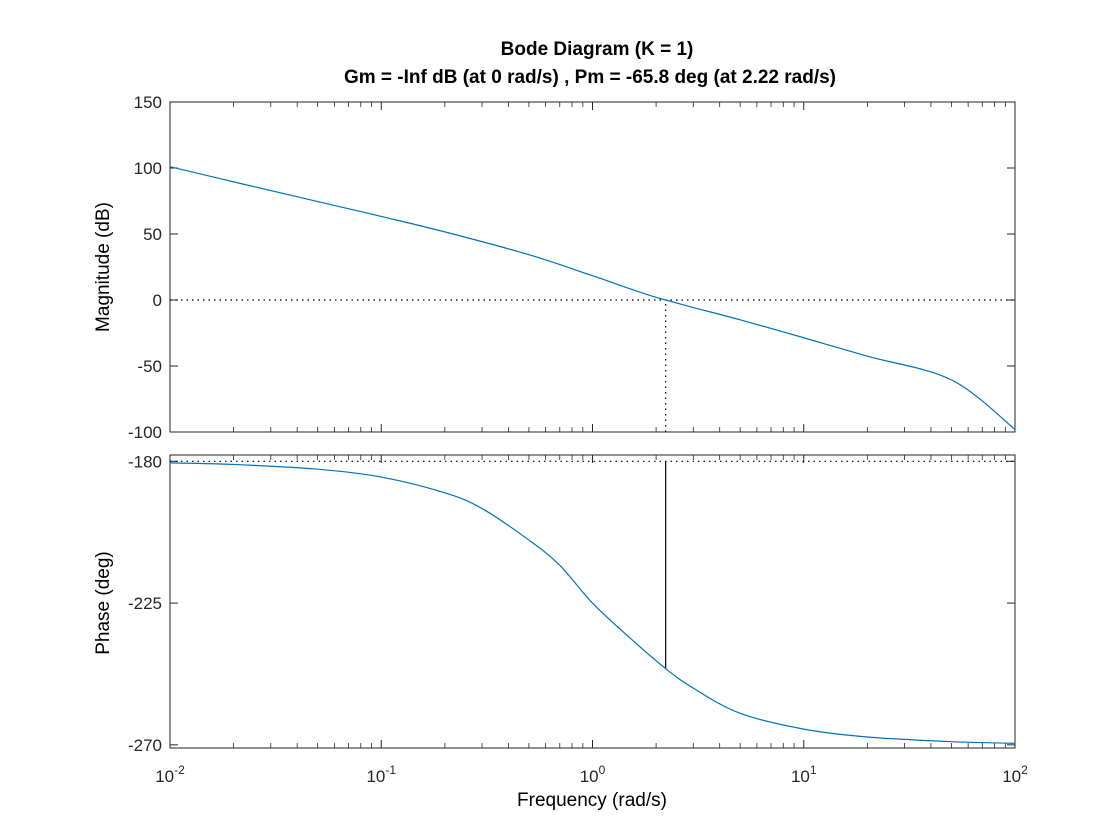 The image size is (1120, 840). I want to click on magnitude-ytick-label: 150, so click(148, 102).